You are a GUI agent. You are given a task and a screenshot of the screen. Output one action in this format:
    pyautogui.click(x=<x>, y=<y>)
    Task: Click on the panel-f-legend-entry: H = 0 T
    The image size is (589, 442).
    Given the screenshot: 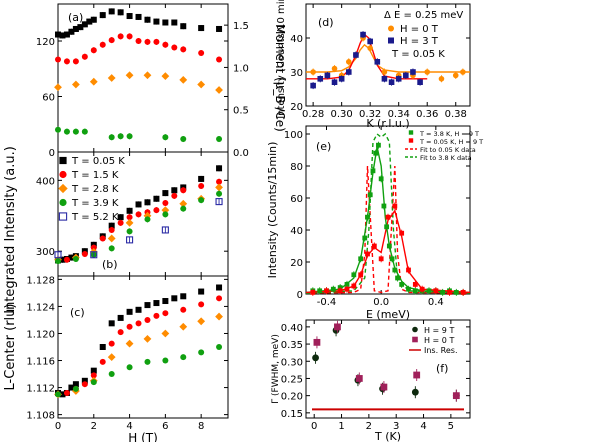 What is the action you would take?
    pyautogui.click(x=439, y=340)
    